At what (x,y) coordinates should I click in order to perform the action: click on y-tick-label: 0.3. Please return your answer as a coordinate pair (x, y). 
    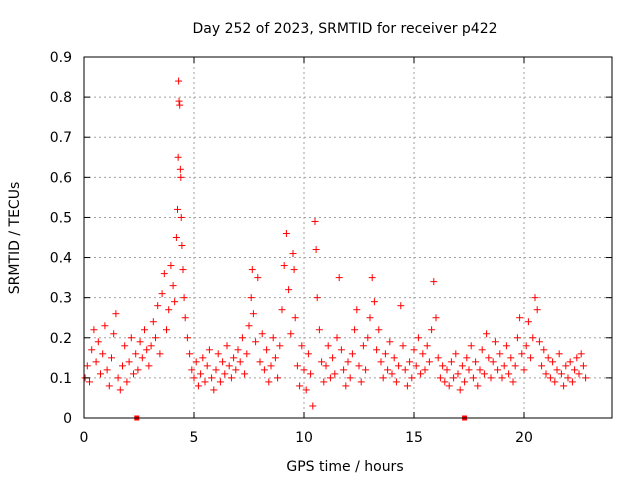
    Looking at the image, I should click on (61, 299).